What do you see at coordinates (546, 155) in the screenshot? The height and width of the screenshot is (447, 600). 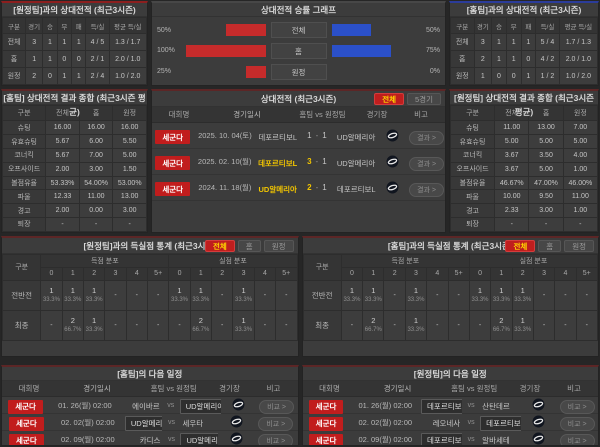 I see `cell-value: 3.50` at bounding box center [546, 155].